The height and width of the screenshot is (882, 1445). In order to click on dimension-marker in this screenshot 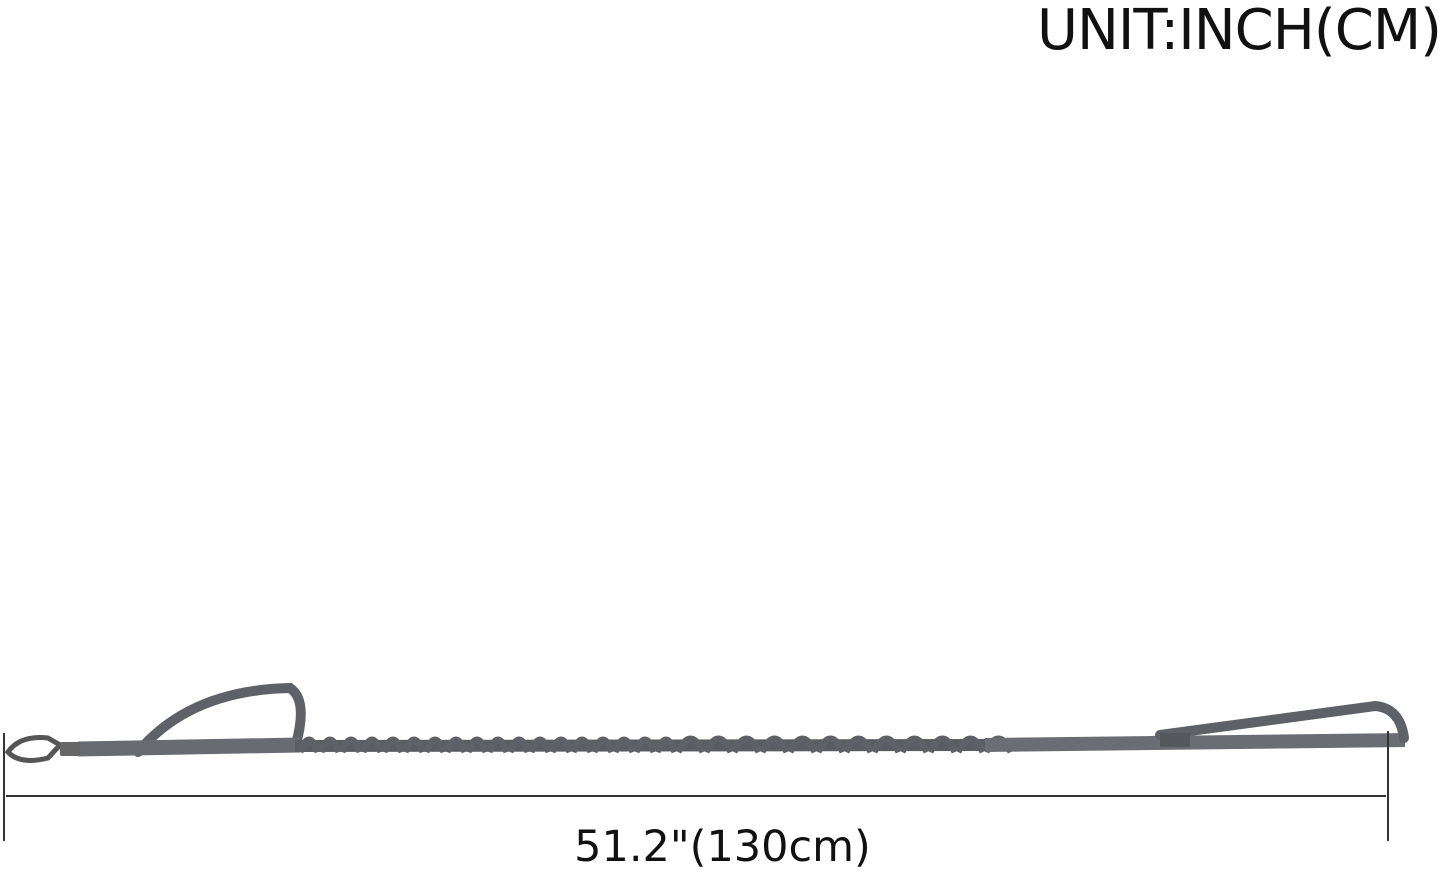, I will do `click(696, 786)`.